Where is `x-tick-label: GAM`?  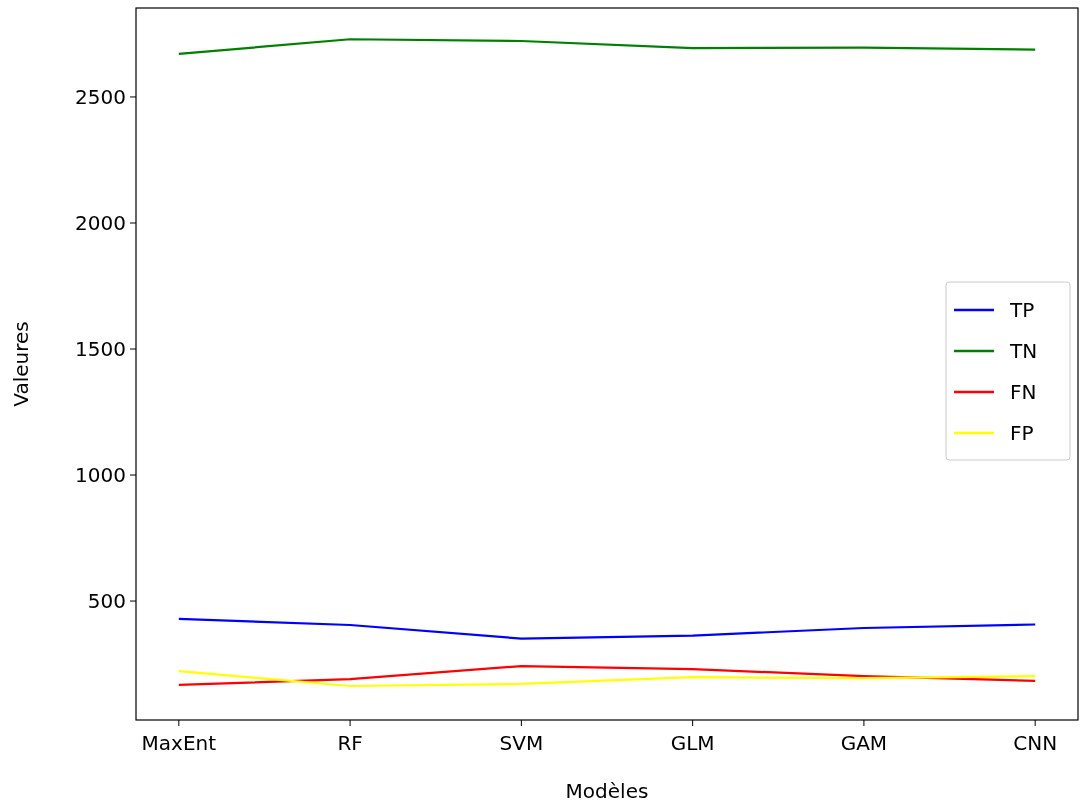
x-tick-label: GAM is located at coordinates (864, 743).